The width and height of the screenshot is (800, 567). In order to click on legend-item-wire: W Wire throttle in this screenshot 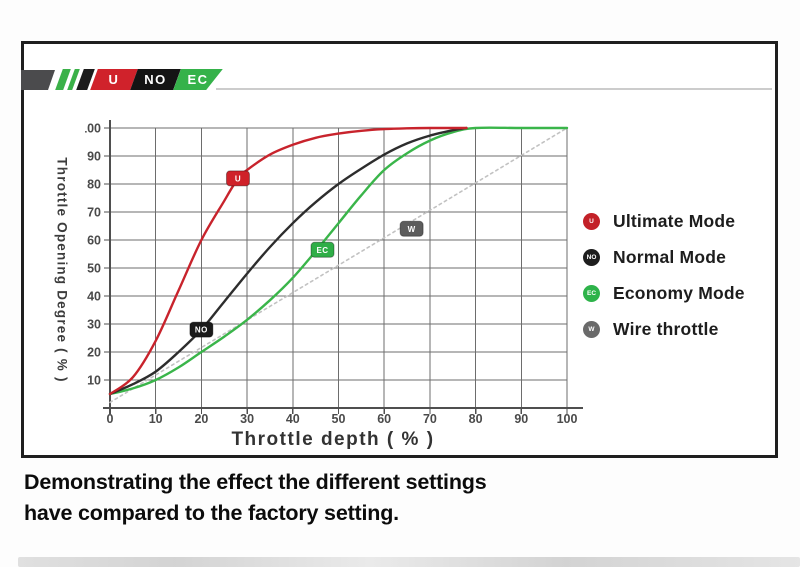, I will do `click(664, 329)`.